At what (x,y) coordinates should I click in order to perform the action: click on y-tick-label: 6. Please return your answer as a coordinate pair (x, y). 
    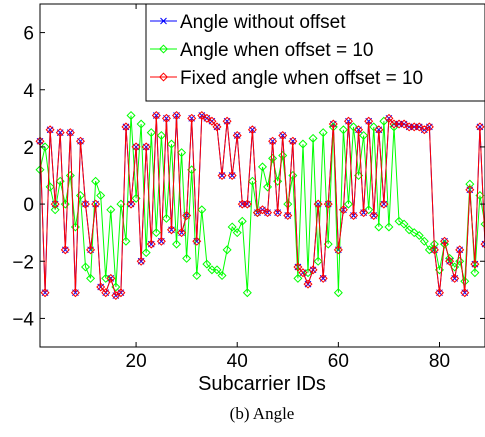
    Looking at the image, I should click on (28, 34).